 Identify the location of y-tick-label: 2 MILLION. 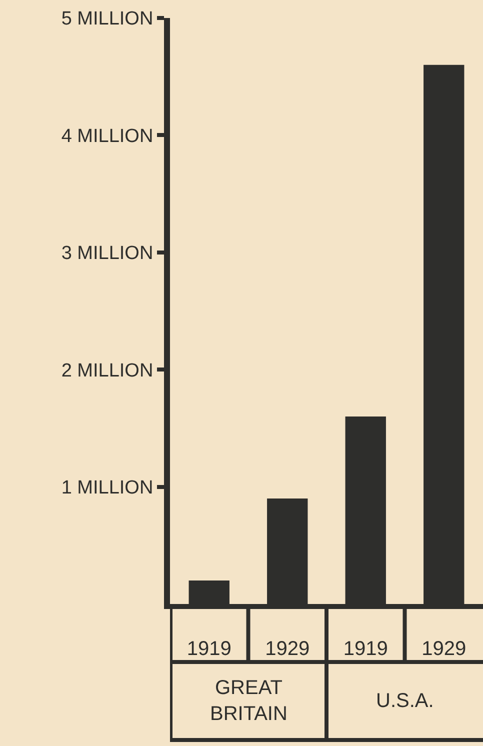
(107, 371).